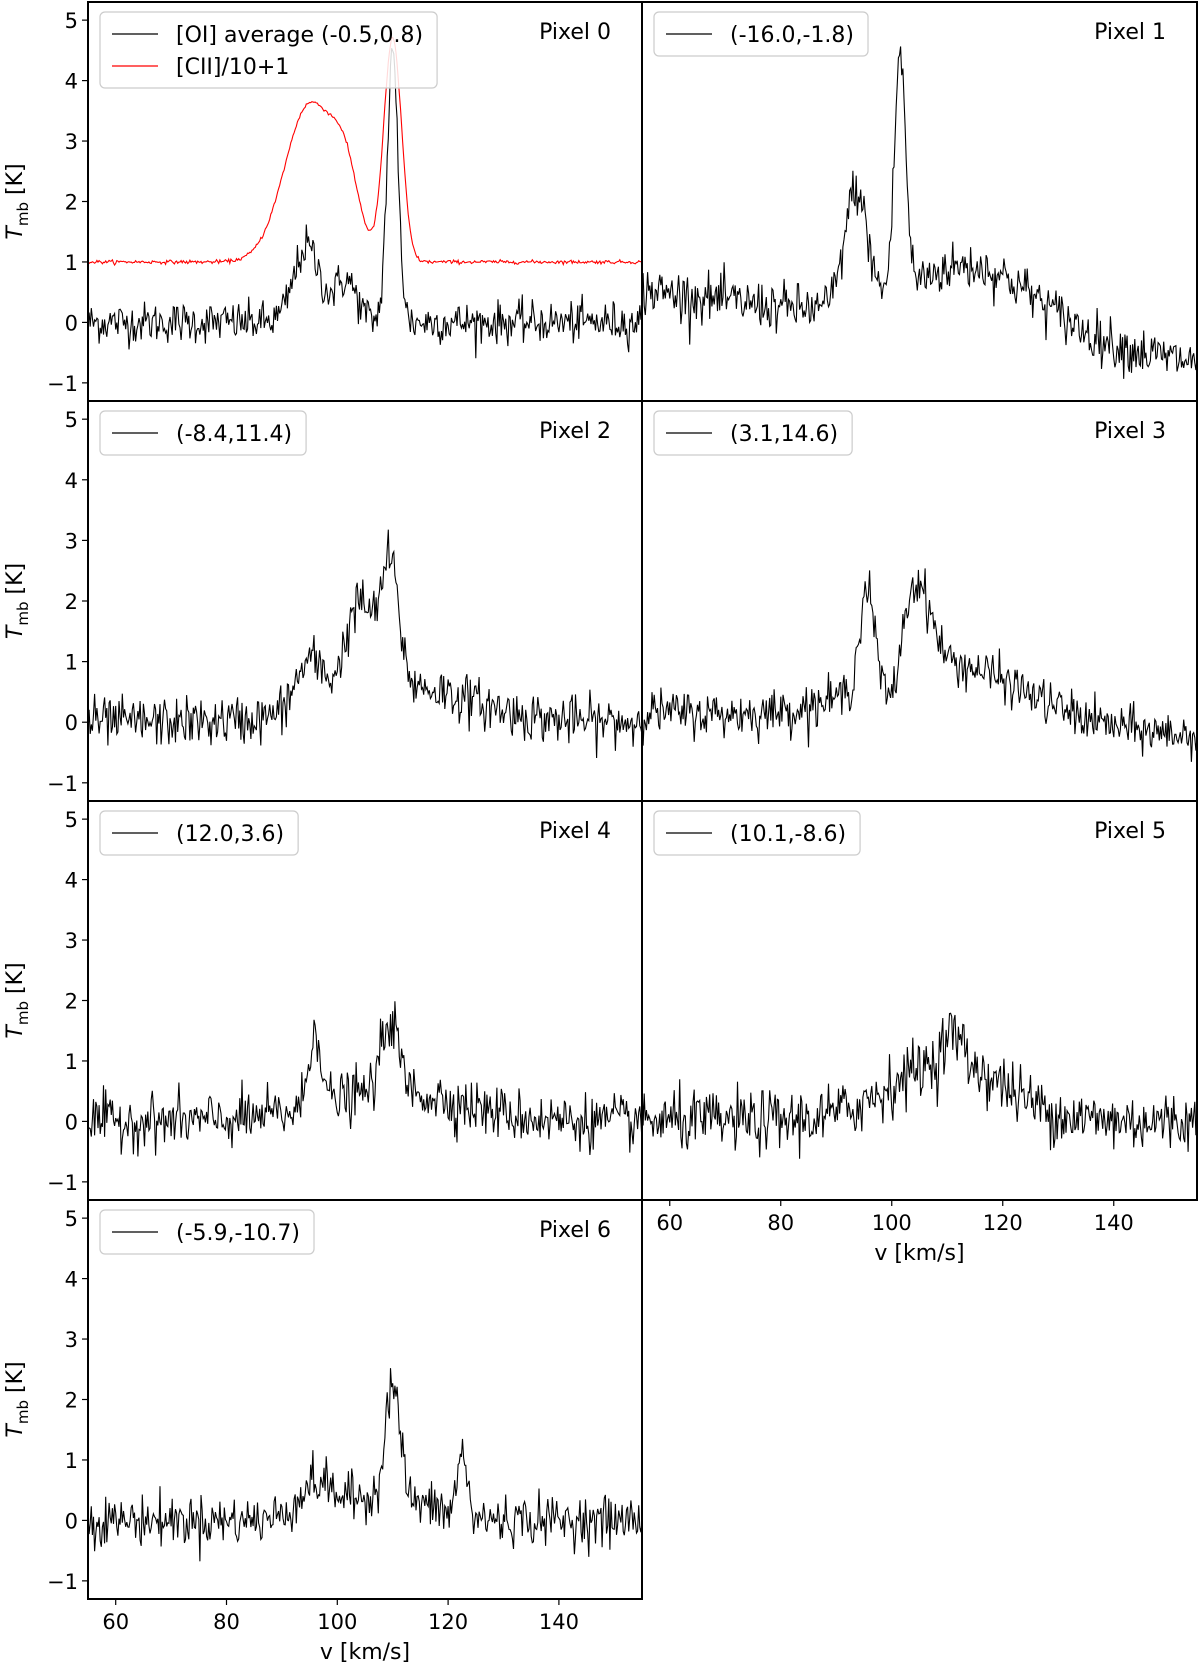 Image resolution: width=1200 pixels, height=1676 pixels. I want to click on pixel-label: Pixel 4, so click(575, 831).